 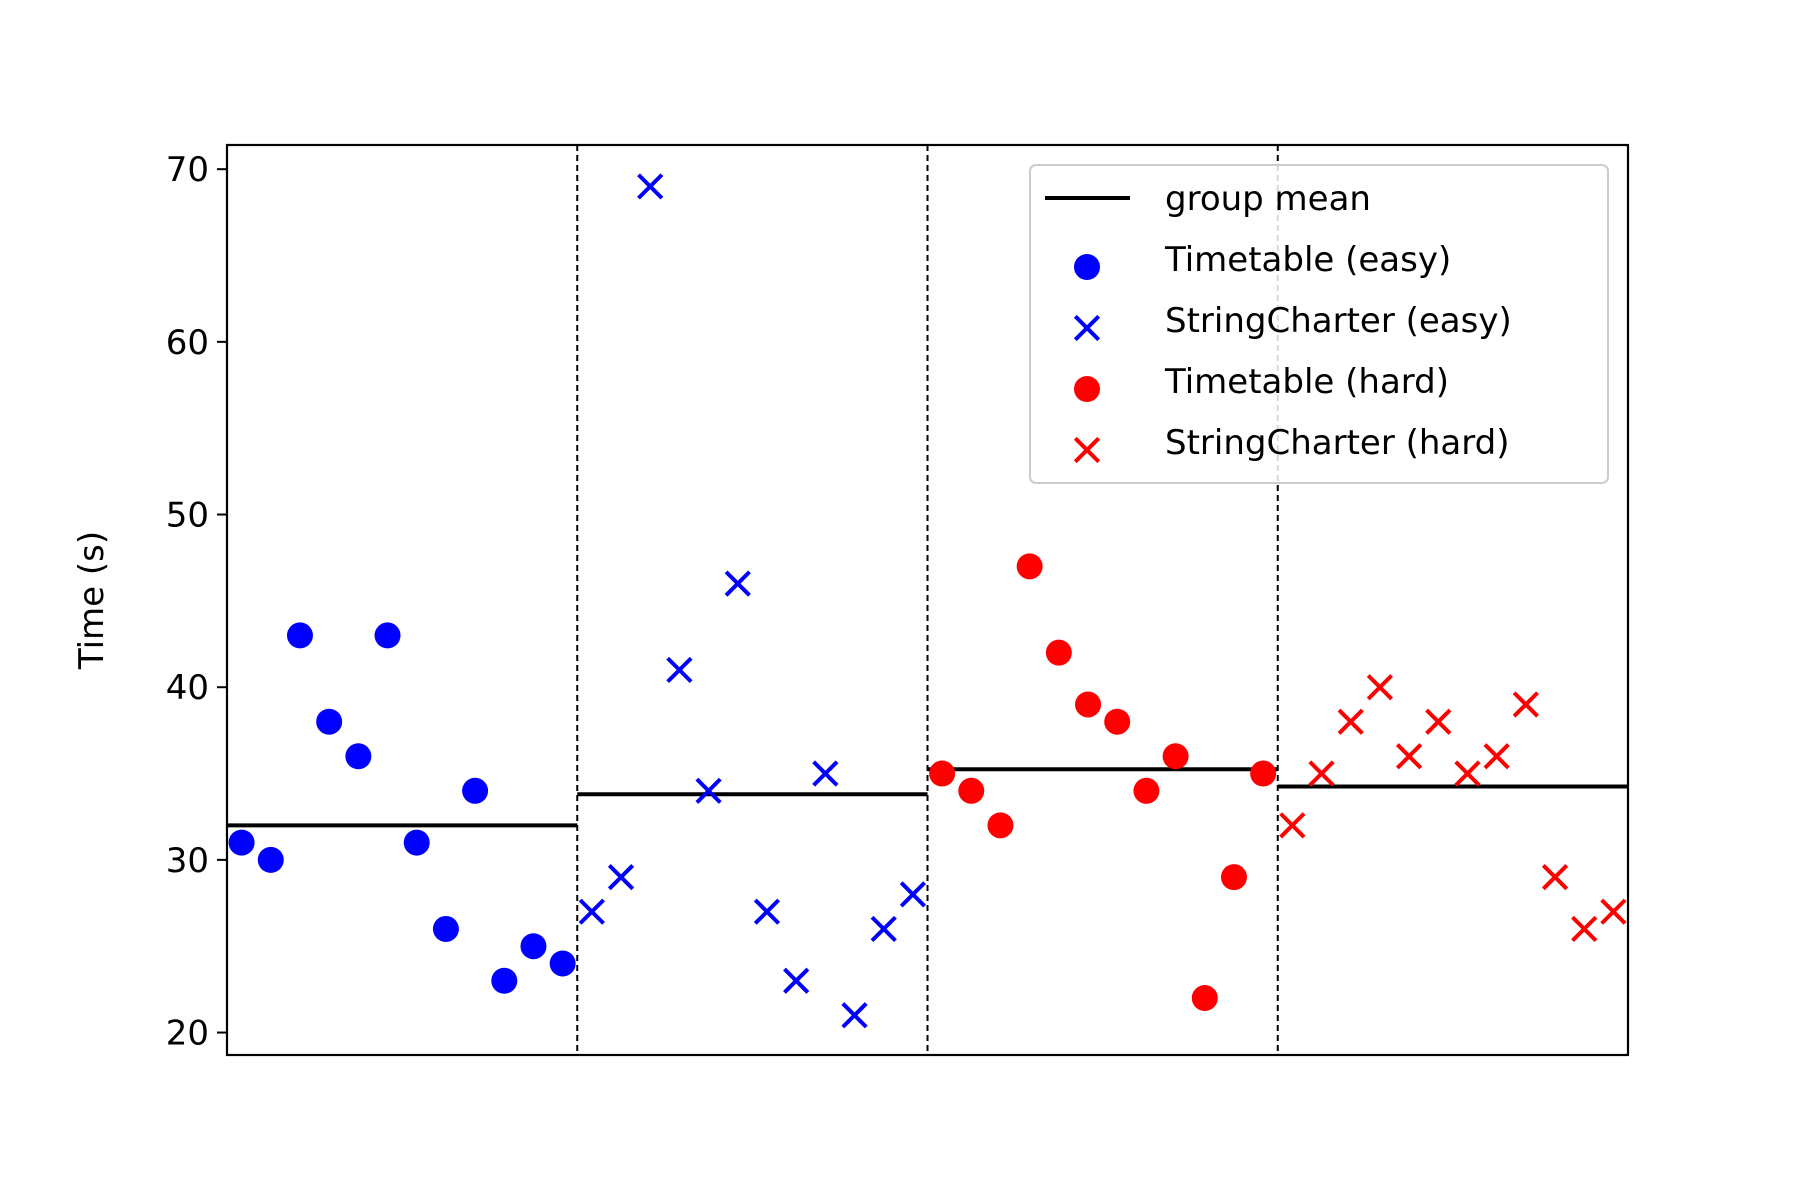 What do you see at coordinates (927, 797) in the screenshot?
I see `group-mean-lines` at bounding box center [927, 797].